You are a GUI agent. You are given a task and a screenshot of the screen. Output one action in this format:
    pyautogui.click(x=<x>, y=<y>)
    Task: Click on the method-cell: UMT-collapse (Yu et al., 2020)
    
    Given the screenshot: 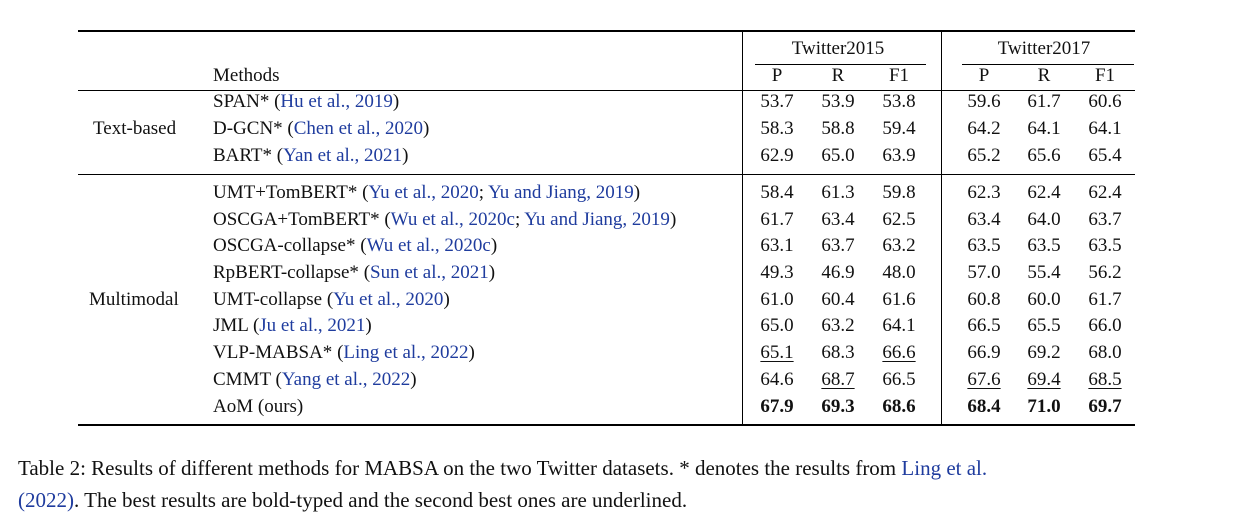 What is the action you would take?
    pyautogui.click(x=331, y=299)
    